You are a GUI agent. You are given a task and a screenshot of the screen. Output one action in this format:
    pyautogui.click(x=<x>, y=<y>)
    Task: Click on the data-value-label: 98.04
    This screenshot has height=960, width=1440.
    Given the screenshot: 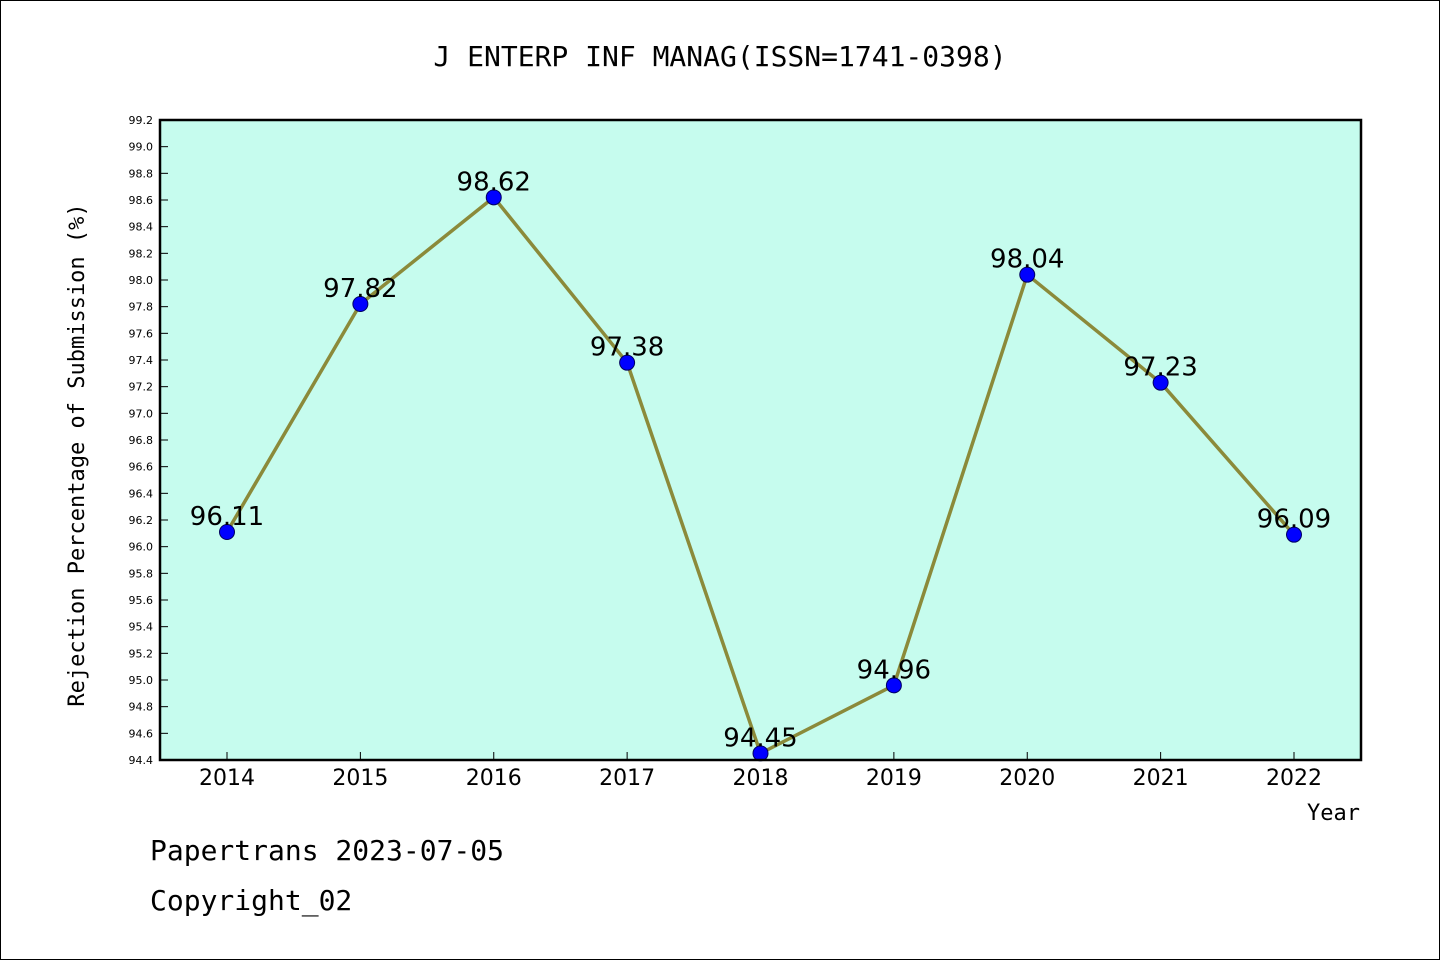 What is the action you would take?
    pyautogui.click(x=1027, y=260)
    